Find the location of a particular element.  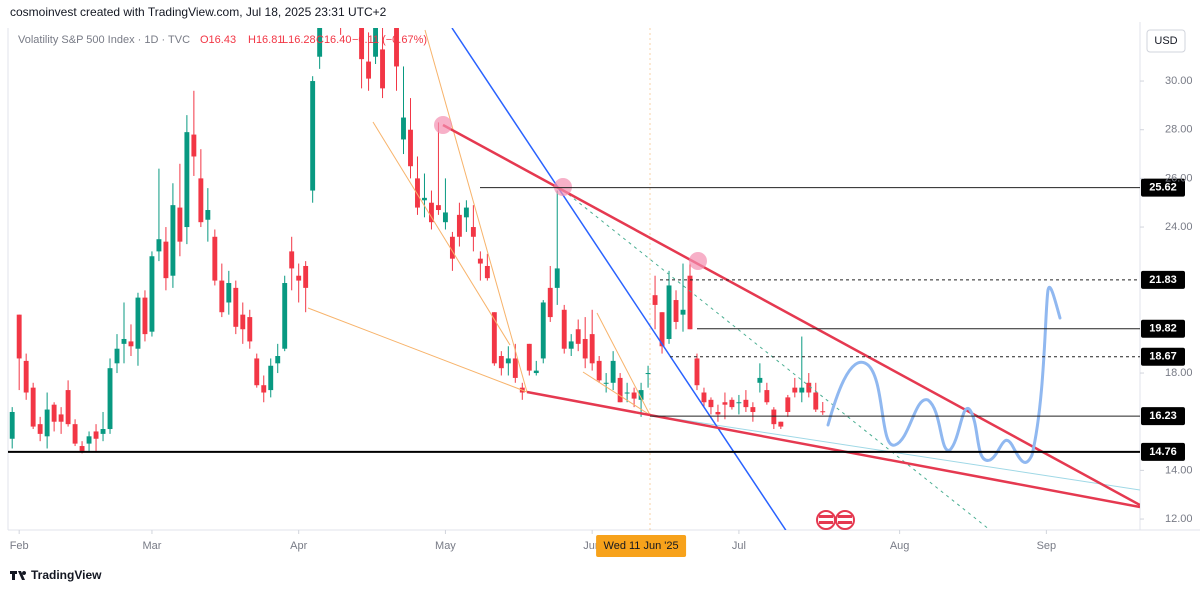

y-tick-label: 24.00 is located at coordinates (1179, 227).